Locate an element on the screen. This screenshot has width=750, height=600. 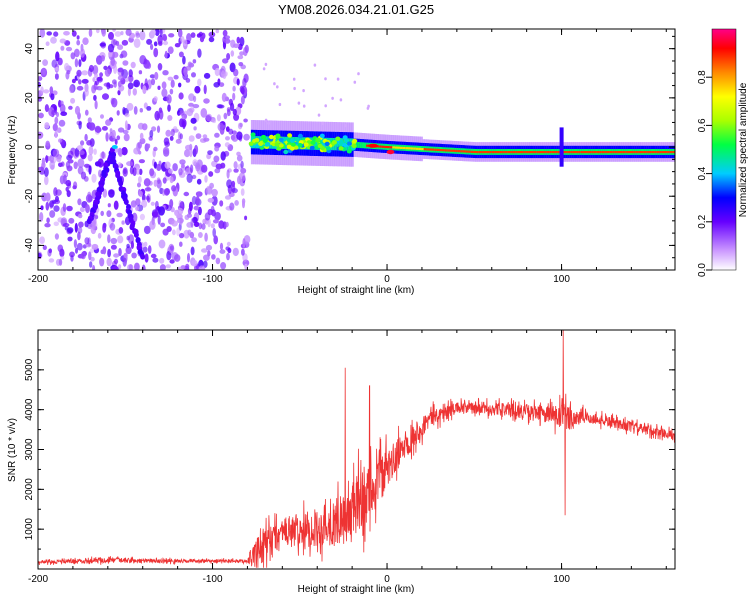
signal-core is located at coordinates (359, 145).